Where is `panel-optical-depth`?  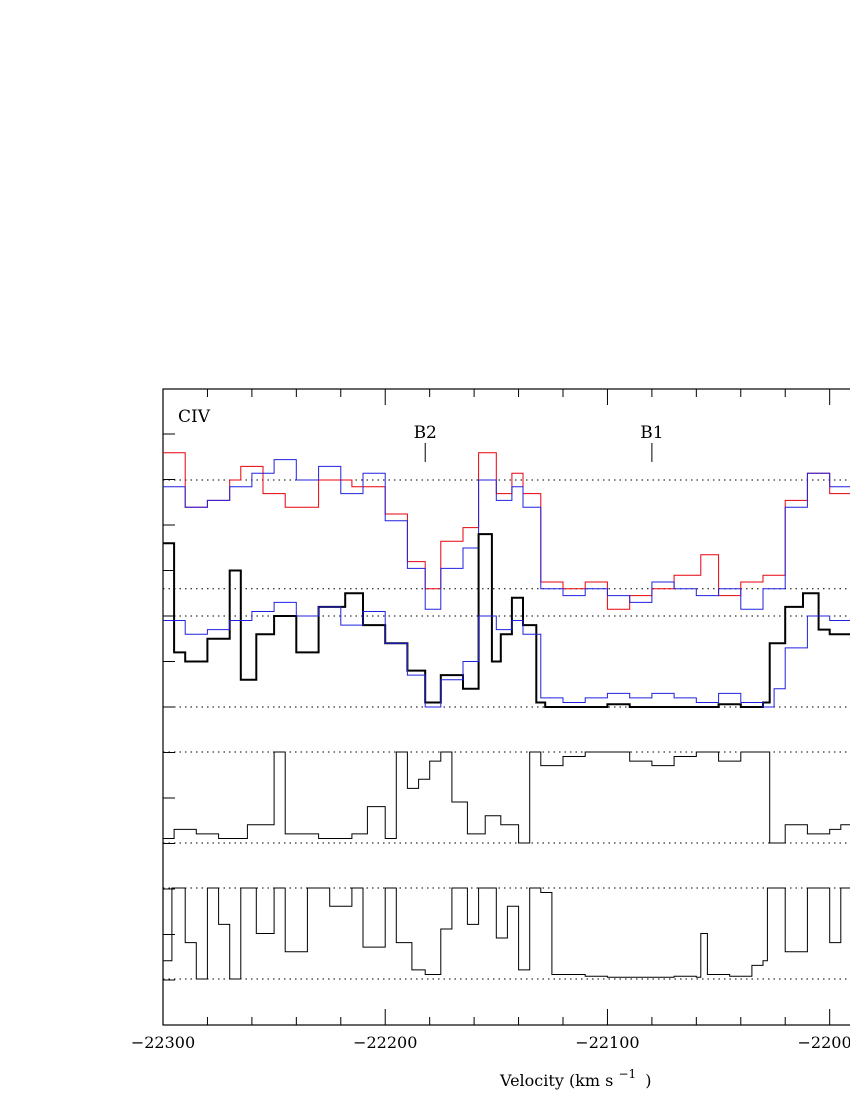 panel-optical-depth is located at coordinates (506, 933).